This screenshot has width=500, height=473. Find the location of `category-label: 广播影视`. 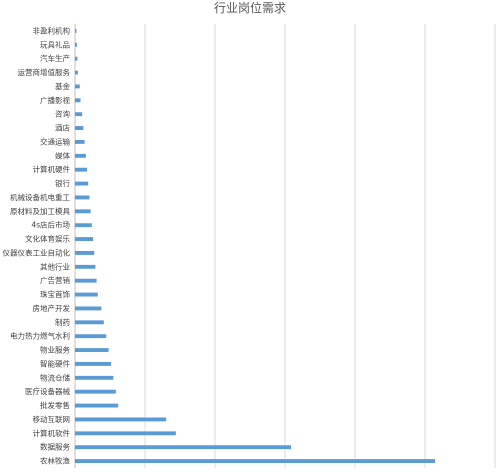

category-label: 广播影视 is located at coordinates (55, 100).